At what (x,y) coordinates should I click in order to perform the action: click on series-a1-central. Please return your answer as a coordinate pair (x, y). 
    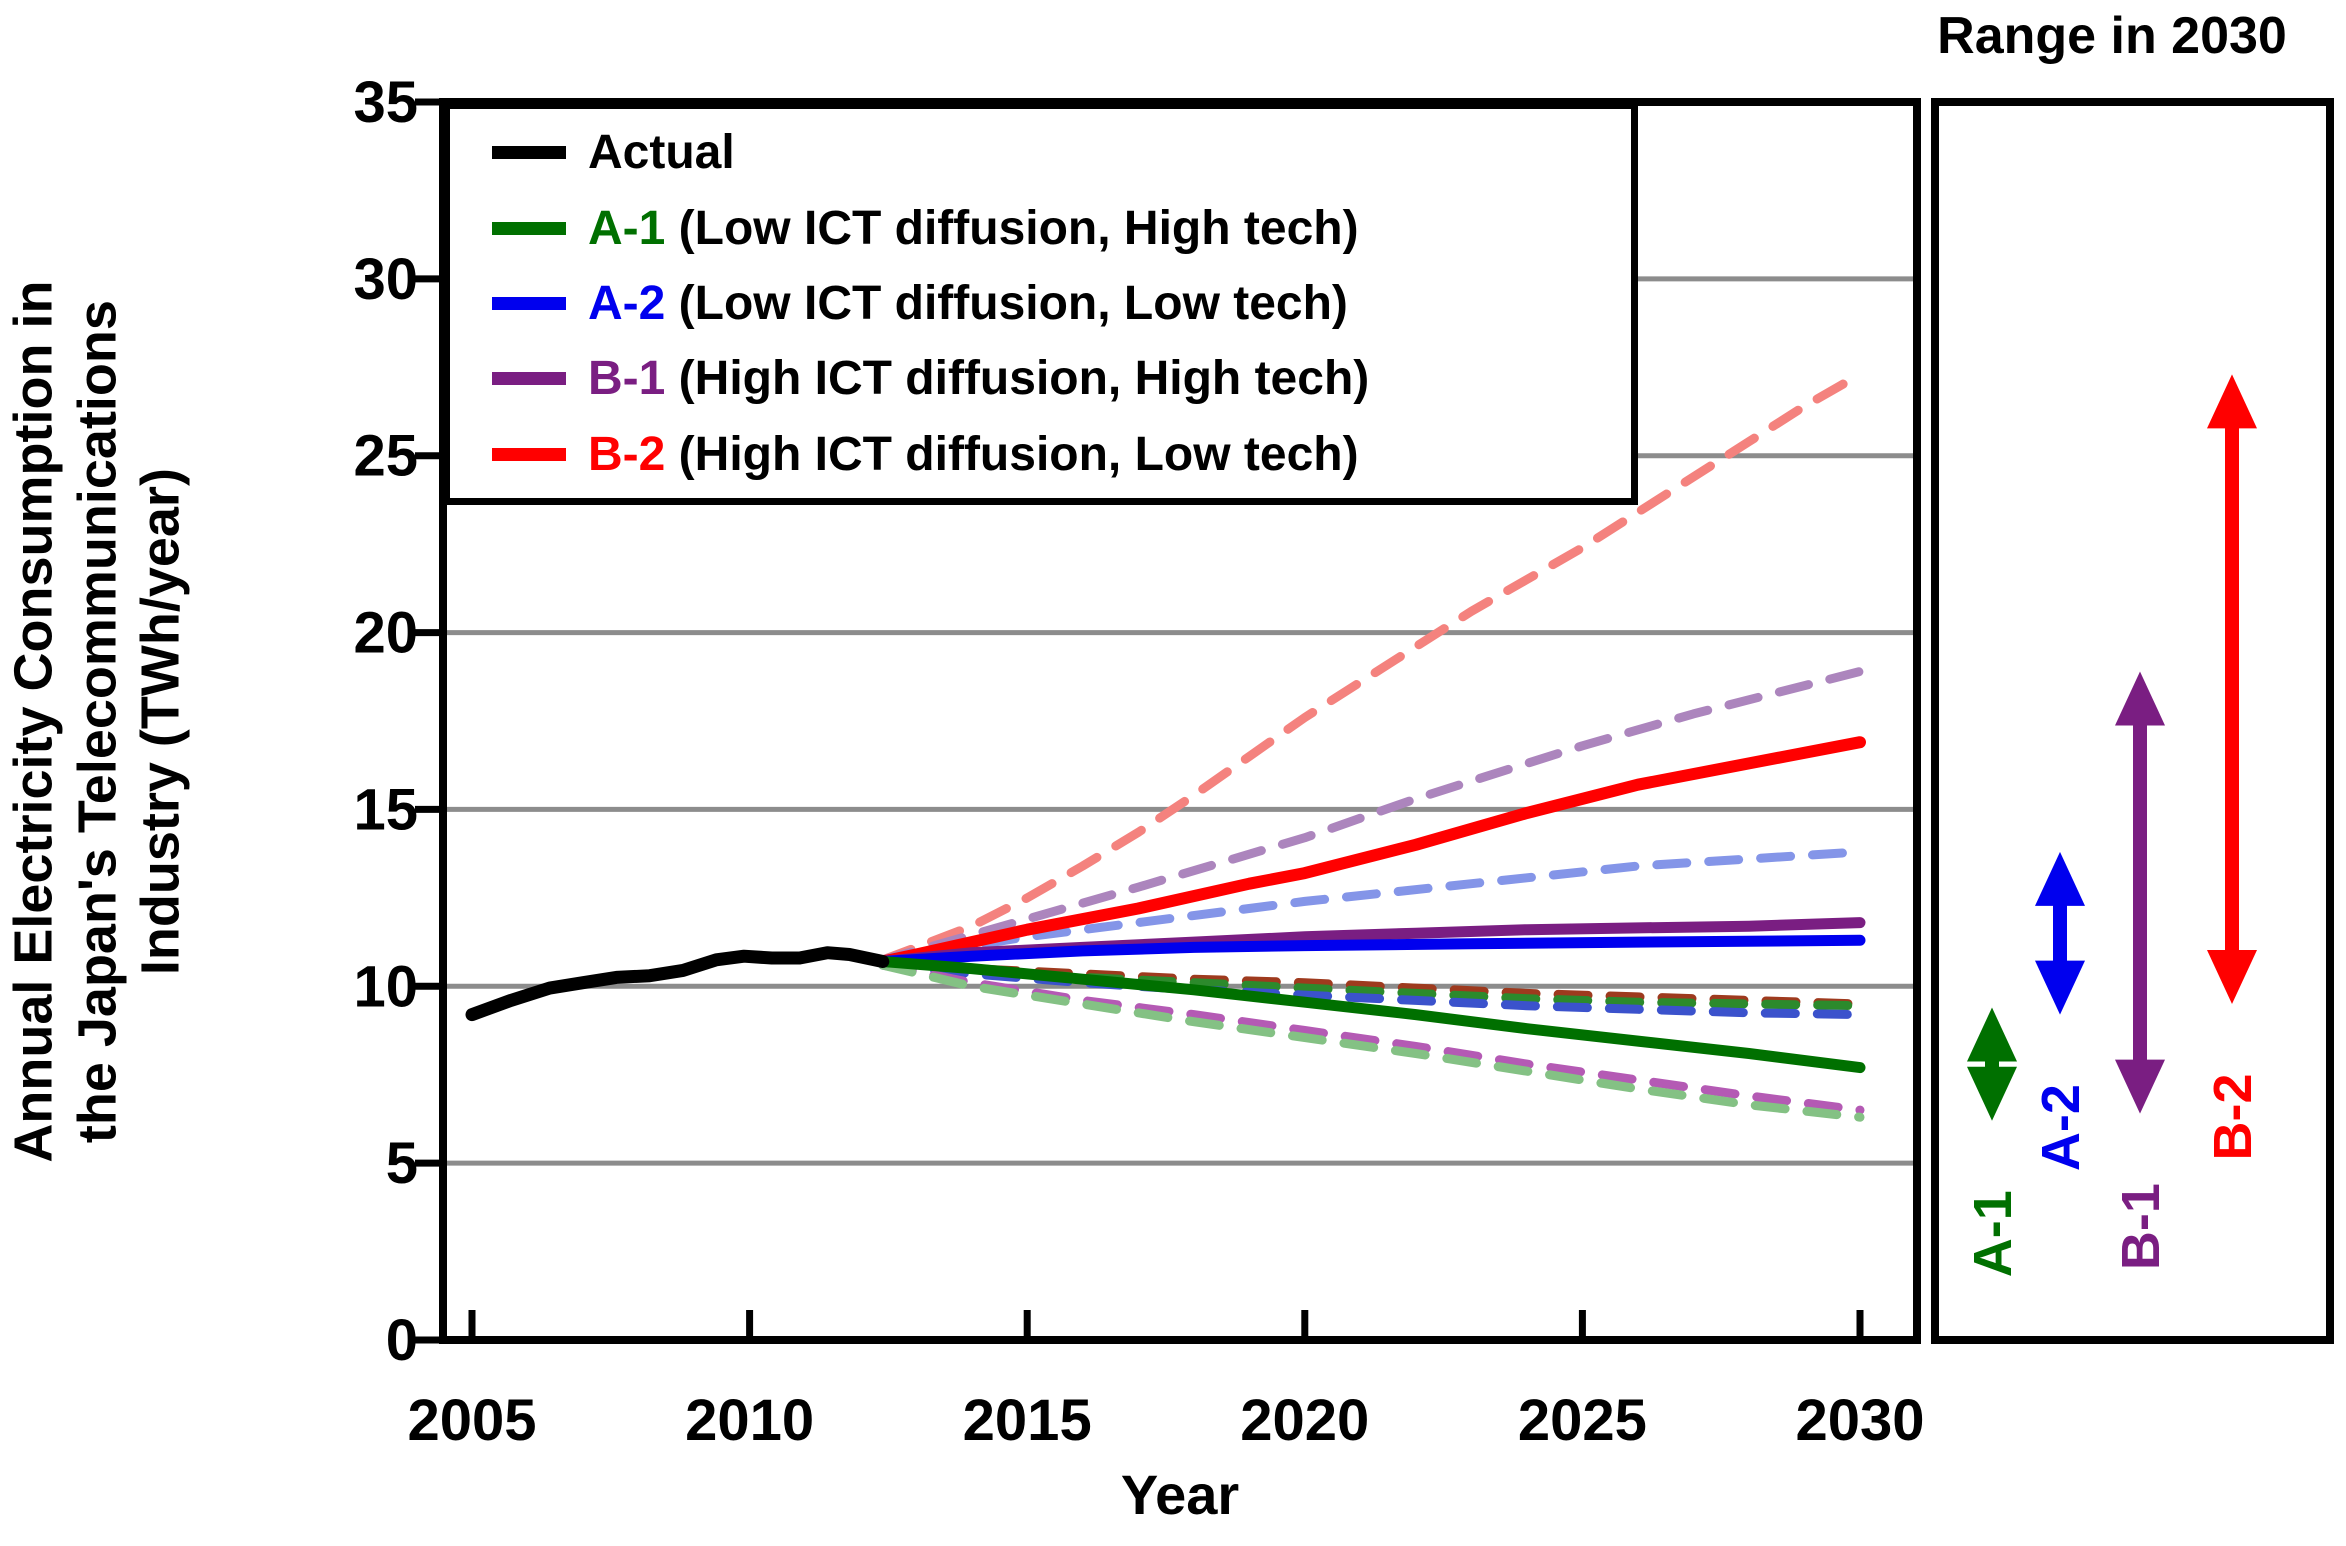
    Looking at the image, I should click on (1371, 1015).